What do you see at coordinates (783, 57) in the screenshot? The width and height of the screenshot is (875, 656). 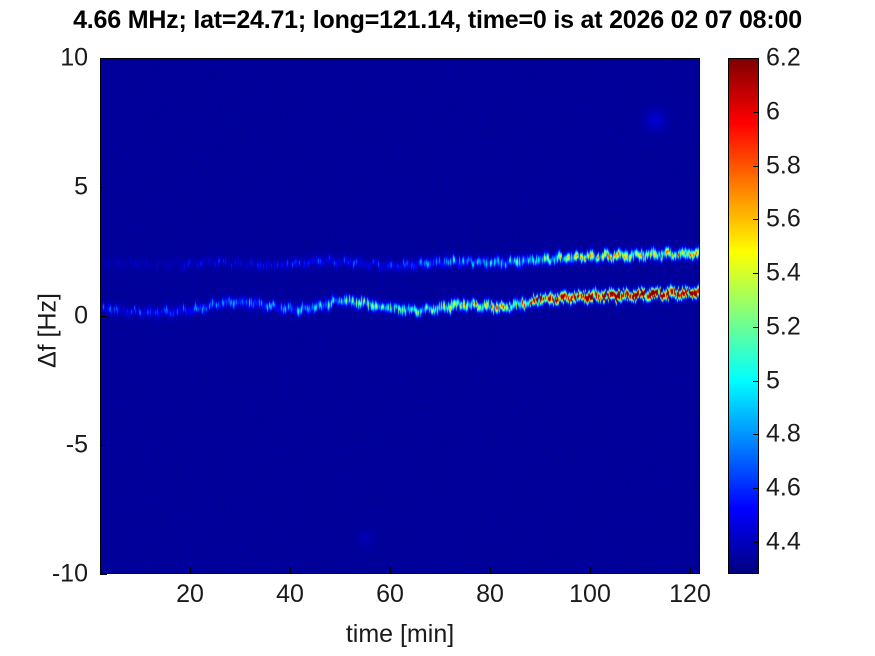 I see `colorbar-tick-label: 6.2` at bounding box center [783, 57].